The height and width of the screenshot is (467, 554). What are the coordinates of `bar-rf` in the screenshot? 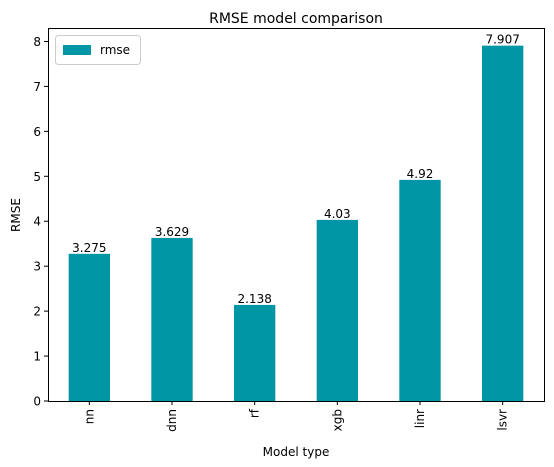 It's located at (255, 352).